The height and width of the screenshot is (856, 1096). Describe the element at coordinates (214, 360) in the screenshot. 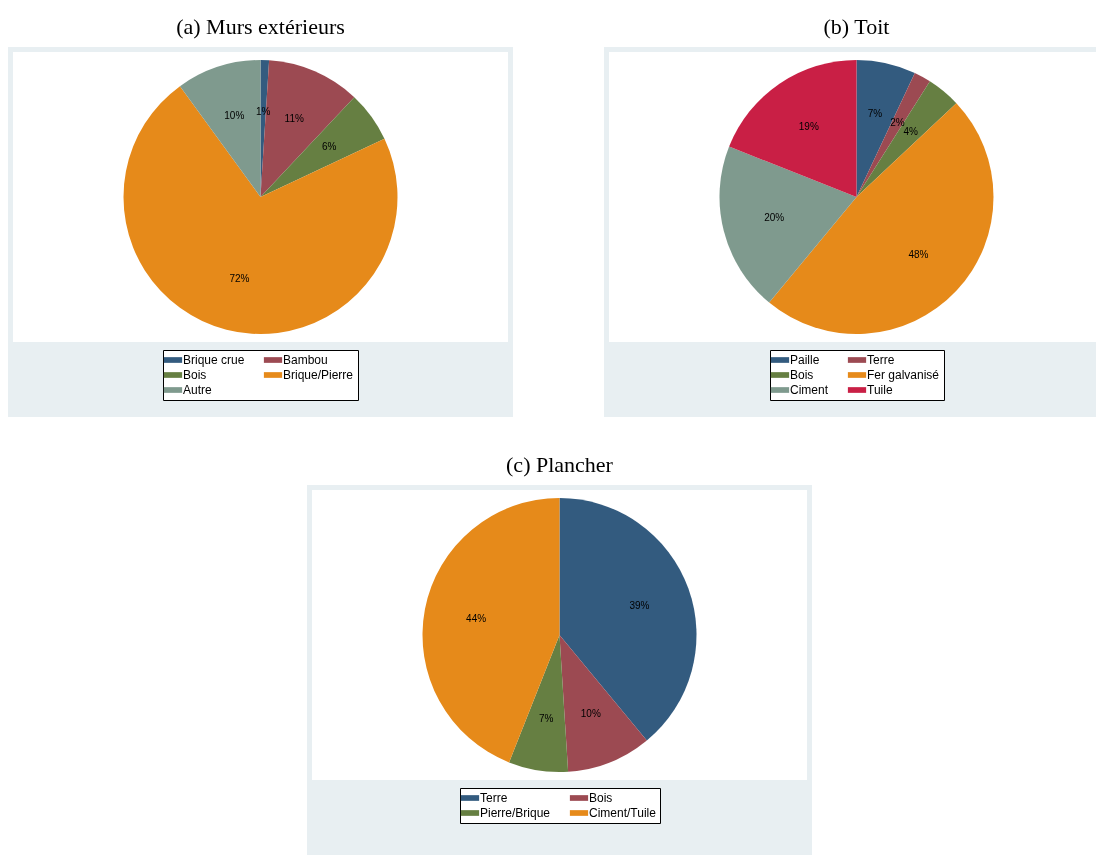

I see `legend-label: Brique crue` at that location.